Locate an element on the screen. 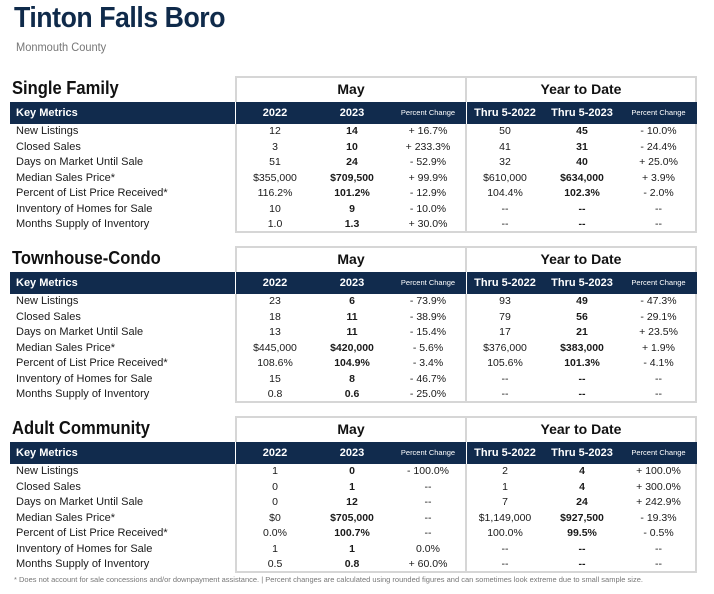 This screenshot has height=594, width=714. percent-change: - 15.4% is located at coordinates (428, 332).